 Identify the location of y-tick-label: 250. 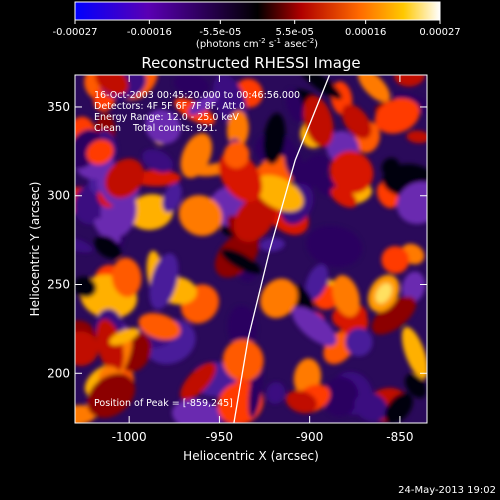
(58, 285).